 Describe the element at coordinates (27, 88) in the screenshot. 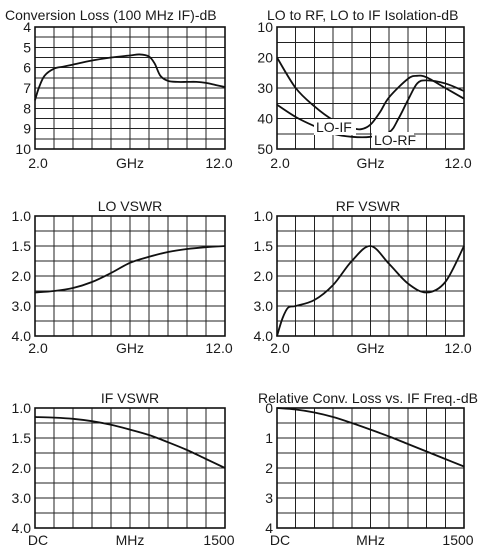

I see `y-tick-label: 7` at that location.